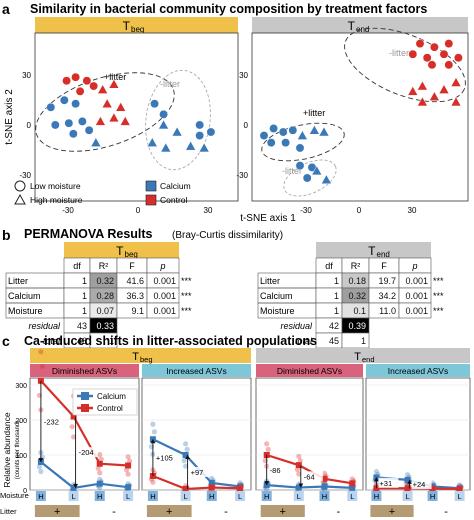  What do you see at coordinates (82, 341) in the screenshot?
I see `table-cell-value: 46` at bounding box center [82, 341].